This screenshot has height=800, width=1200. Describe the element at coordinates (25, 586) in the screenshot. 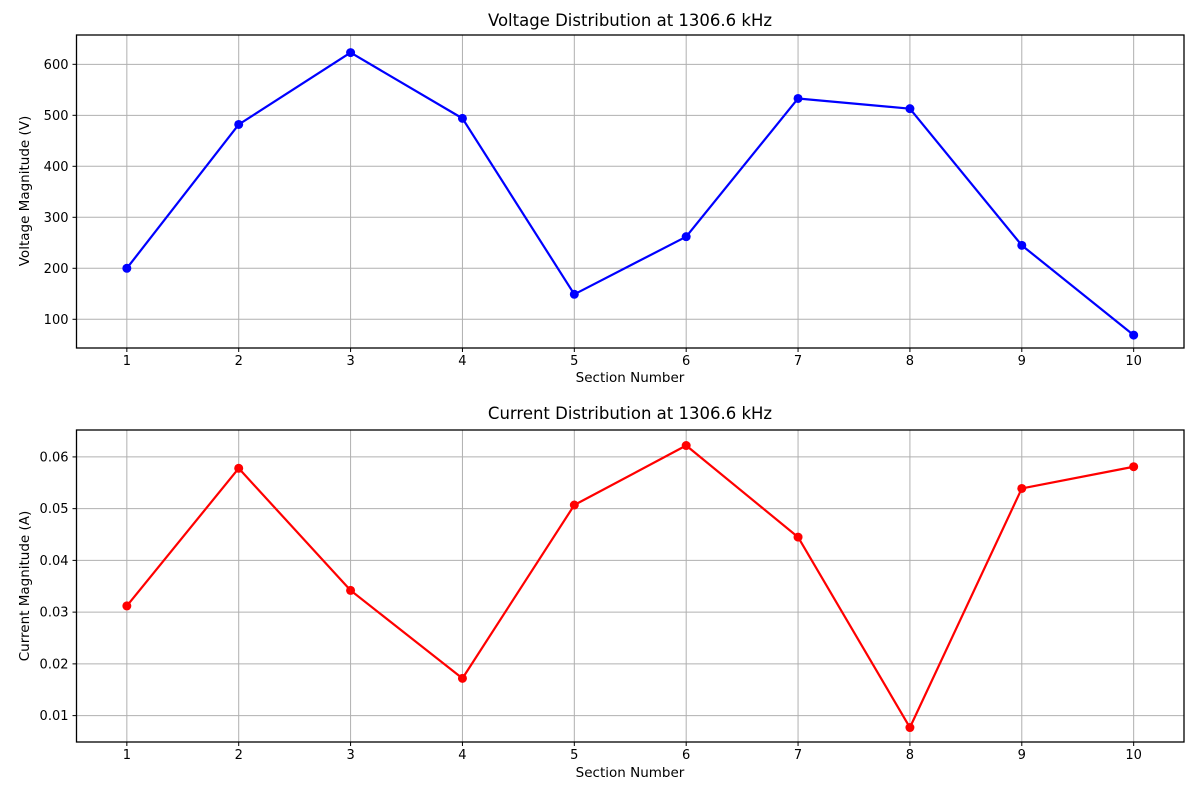

I see `current-yaxis-label: Current Magnitude (A)` at that location.